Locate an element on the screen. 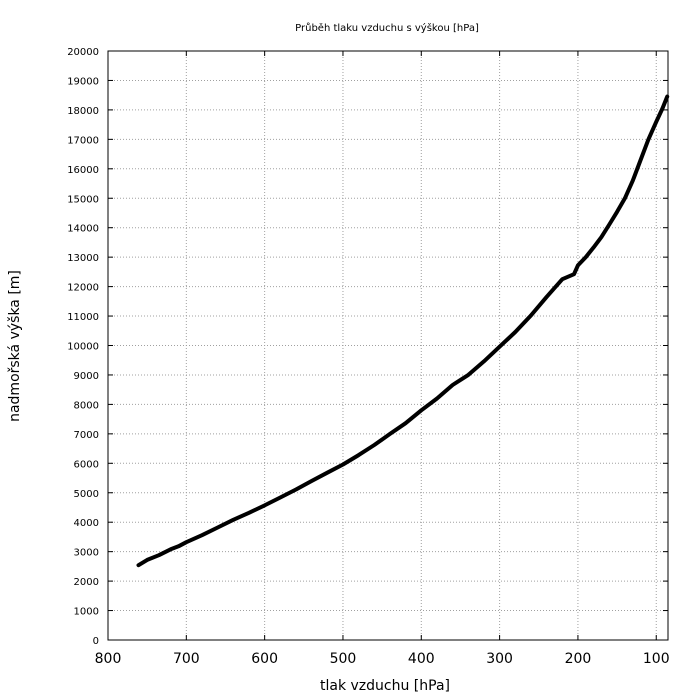 Image resolution: width=700 pixels, height=700 pixels. y-axis-label: nadmořská výška [m] is located at coordinates (15, 346).